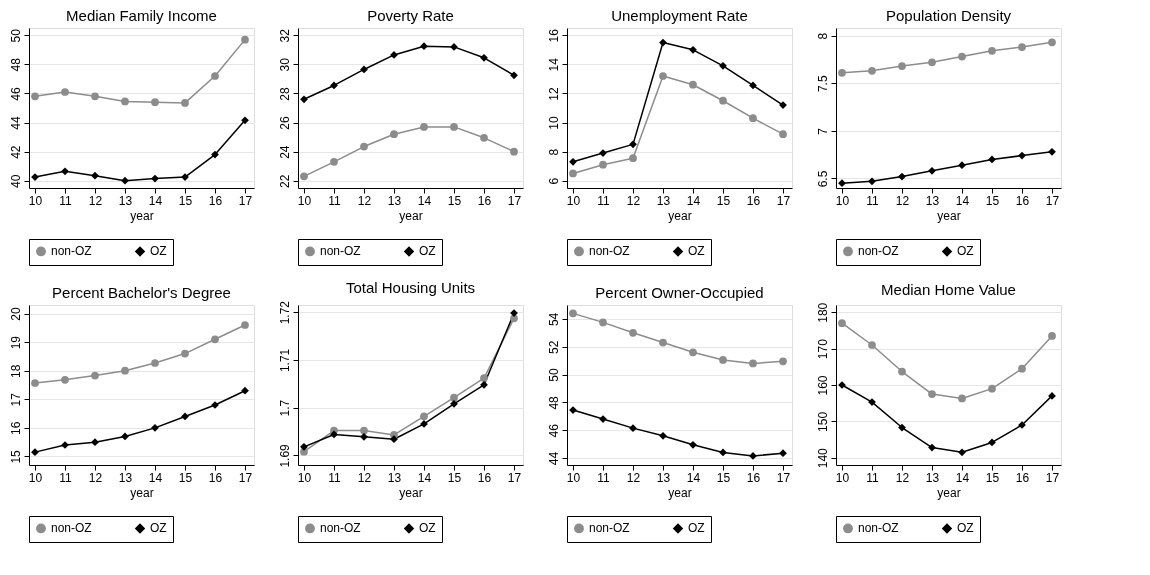 This screenshot has width=1150, height=575. I want to click on y-tick-label: 32, so click(284, 35).